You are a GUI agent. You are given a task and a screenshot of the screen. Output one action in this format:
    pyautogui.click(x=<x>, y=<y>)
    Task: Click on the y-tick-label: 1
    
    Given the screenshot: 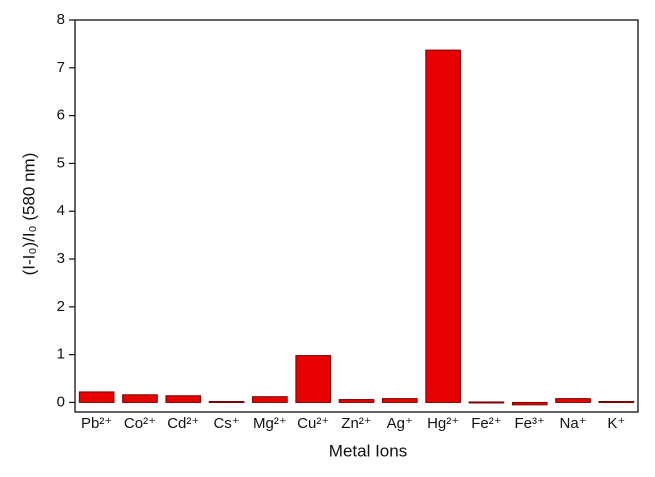 What is the action you would take?
    pyautogui.click(x=61, y=354)
    